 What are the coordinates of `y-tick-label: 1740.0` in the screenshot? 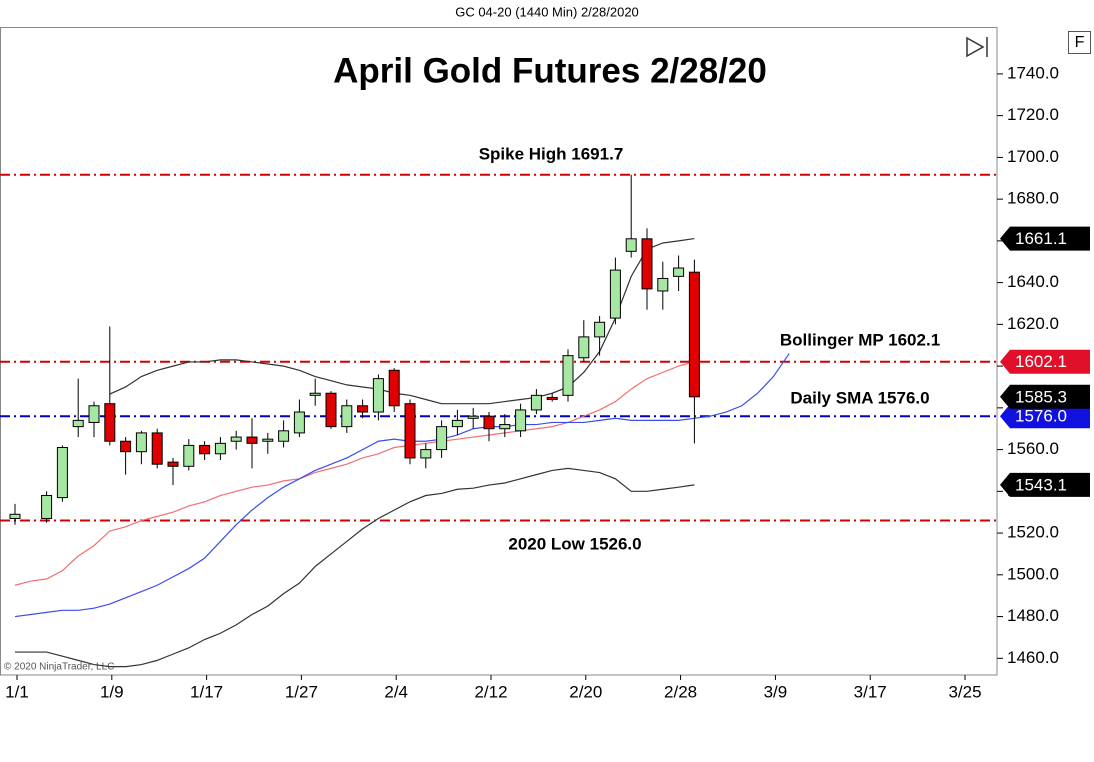 It's located at (1033, 72).